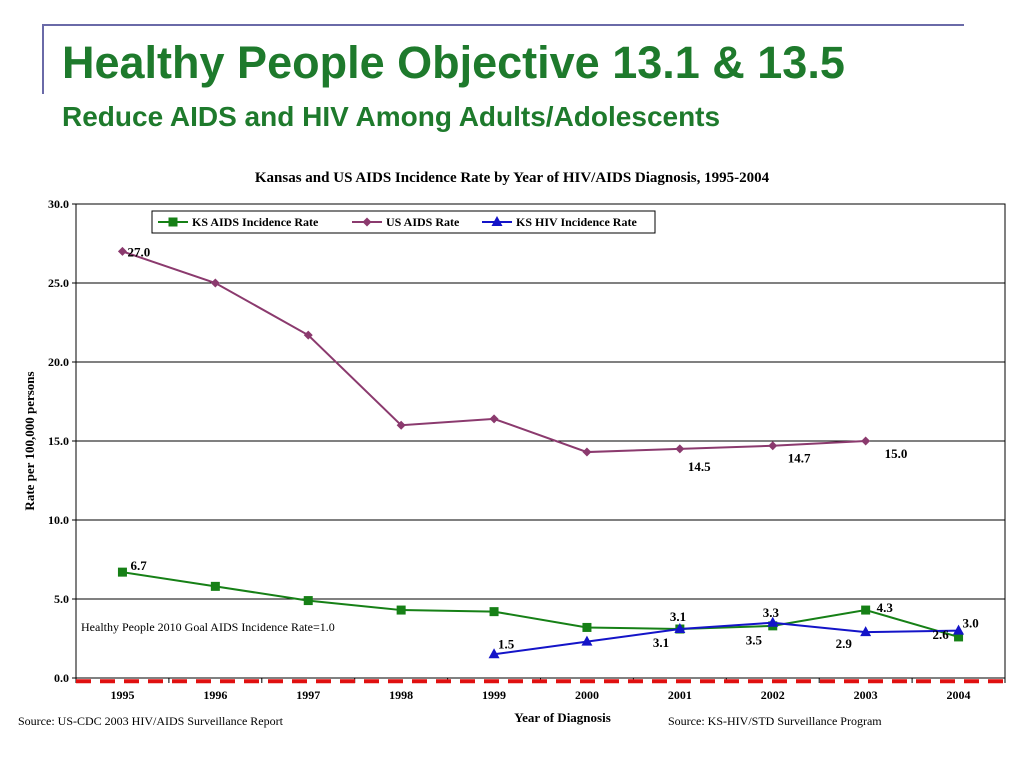  I want to click on title-rule, so click(503, 25).